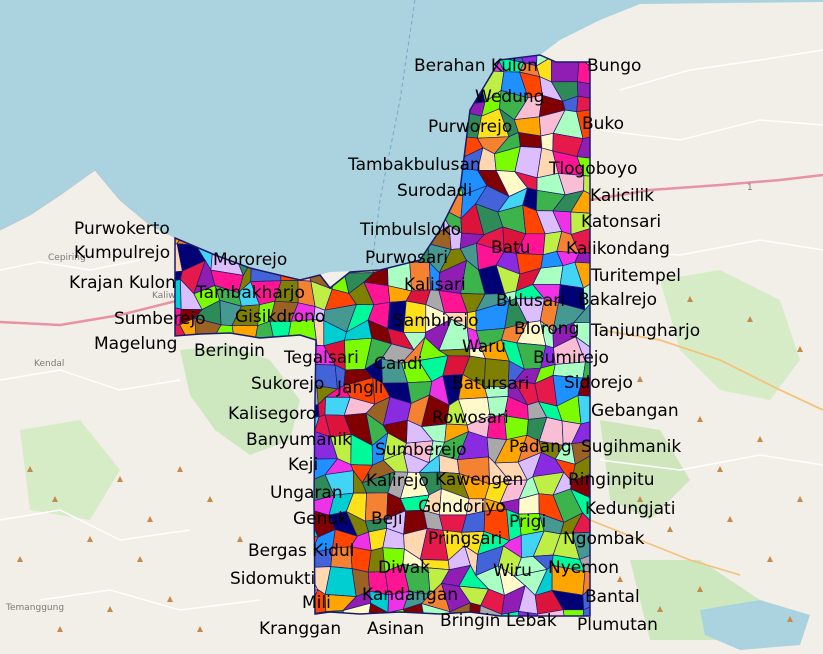 The width and height of the screenshot is (823, 654). What do you see at coordinates (583, 568) in the screenshot?
I see `village-label: Nyemon` at bounding box center [583, 568].